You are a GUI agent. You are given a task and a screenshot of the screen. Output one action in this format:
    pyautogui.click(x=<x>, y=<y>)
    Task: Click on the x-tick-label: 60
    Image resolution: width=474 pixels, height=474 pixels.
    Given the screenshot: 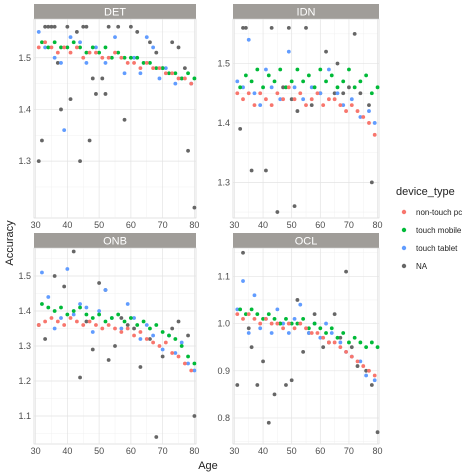 What is the action you would take?
    pyautogui.click(x=320, y=451)
    